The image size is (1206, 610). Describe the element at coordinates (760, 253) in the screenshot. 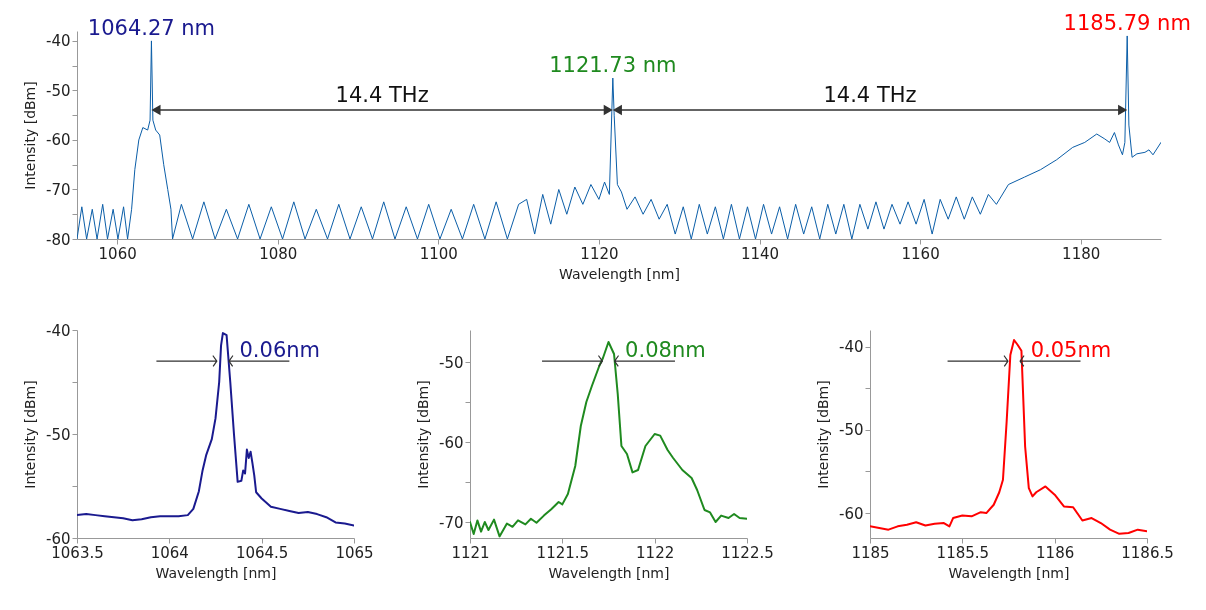

I see `x-tick-label: 1140` at that location.